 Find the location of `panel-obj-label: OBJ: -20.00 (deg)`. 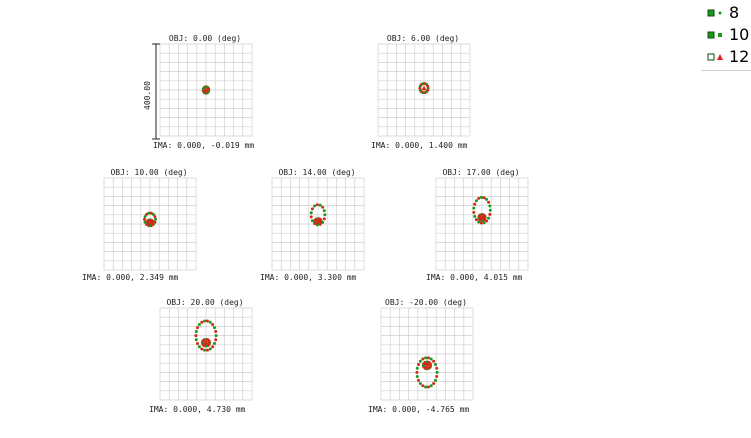

panel-obj-label: OBJ: -20.00 (deg) is located at coordinates (426, 302).